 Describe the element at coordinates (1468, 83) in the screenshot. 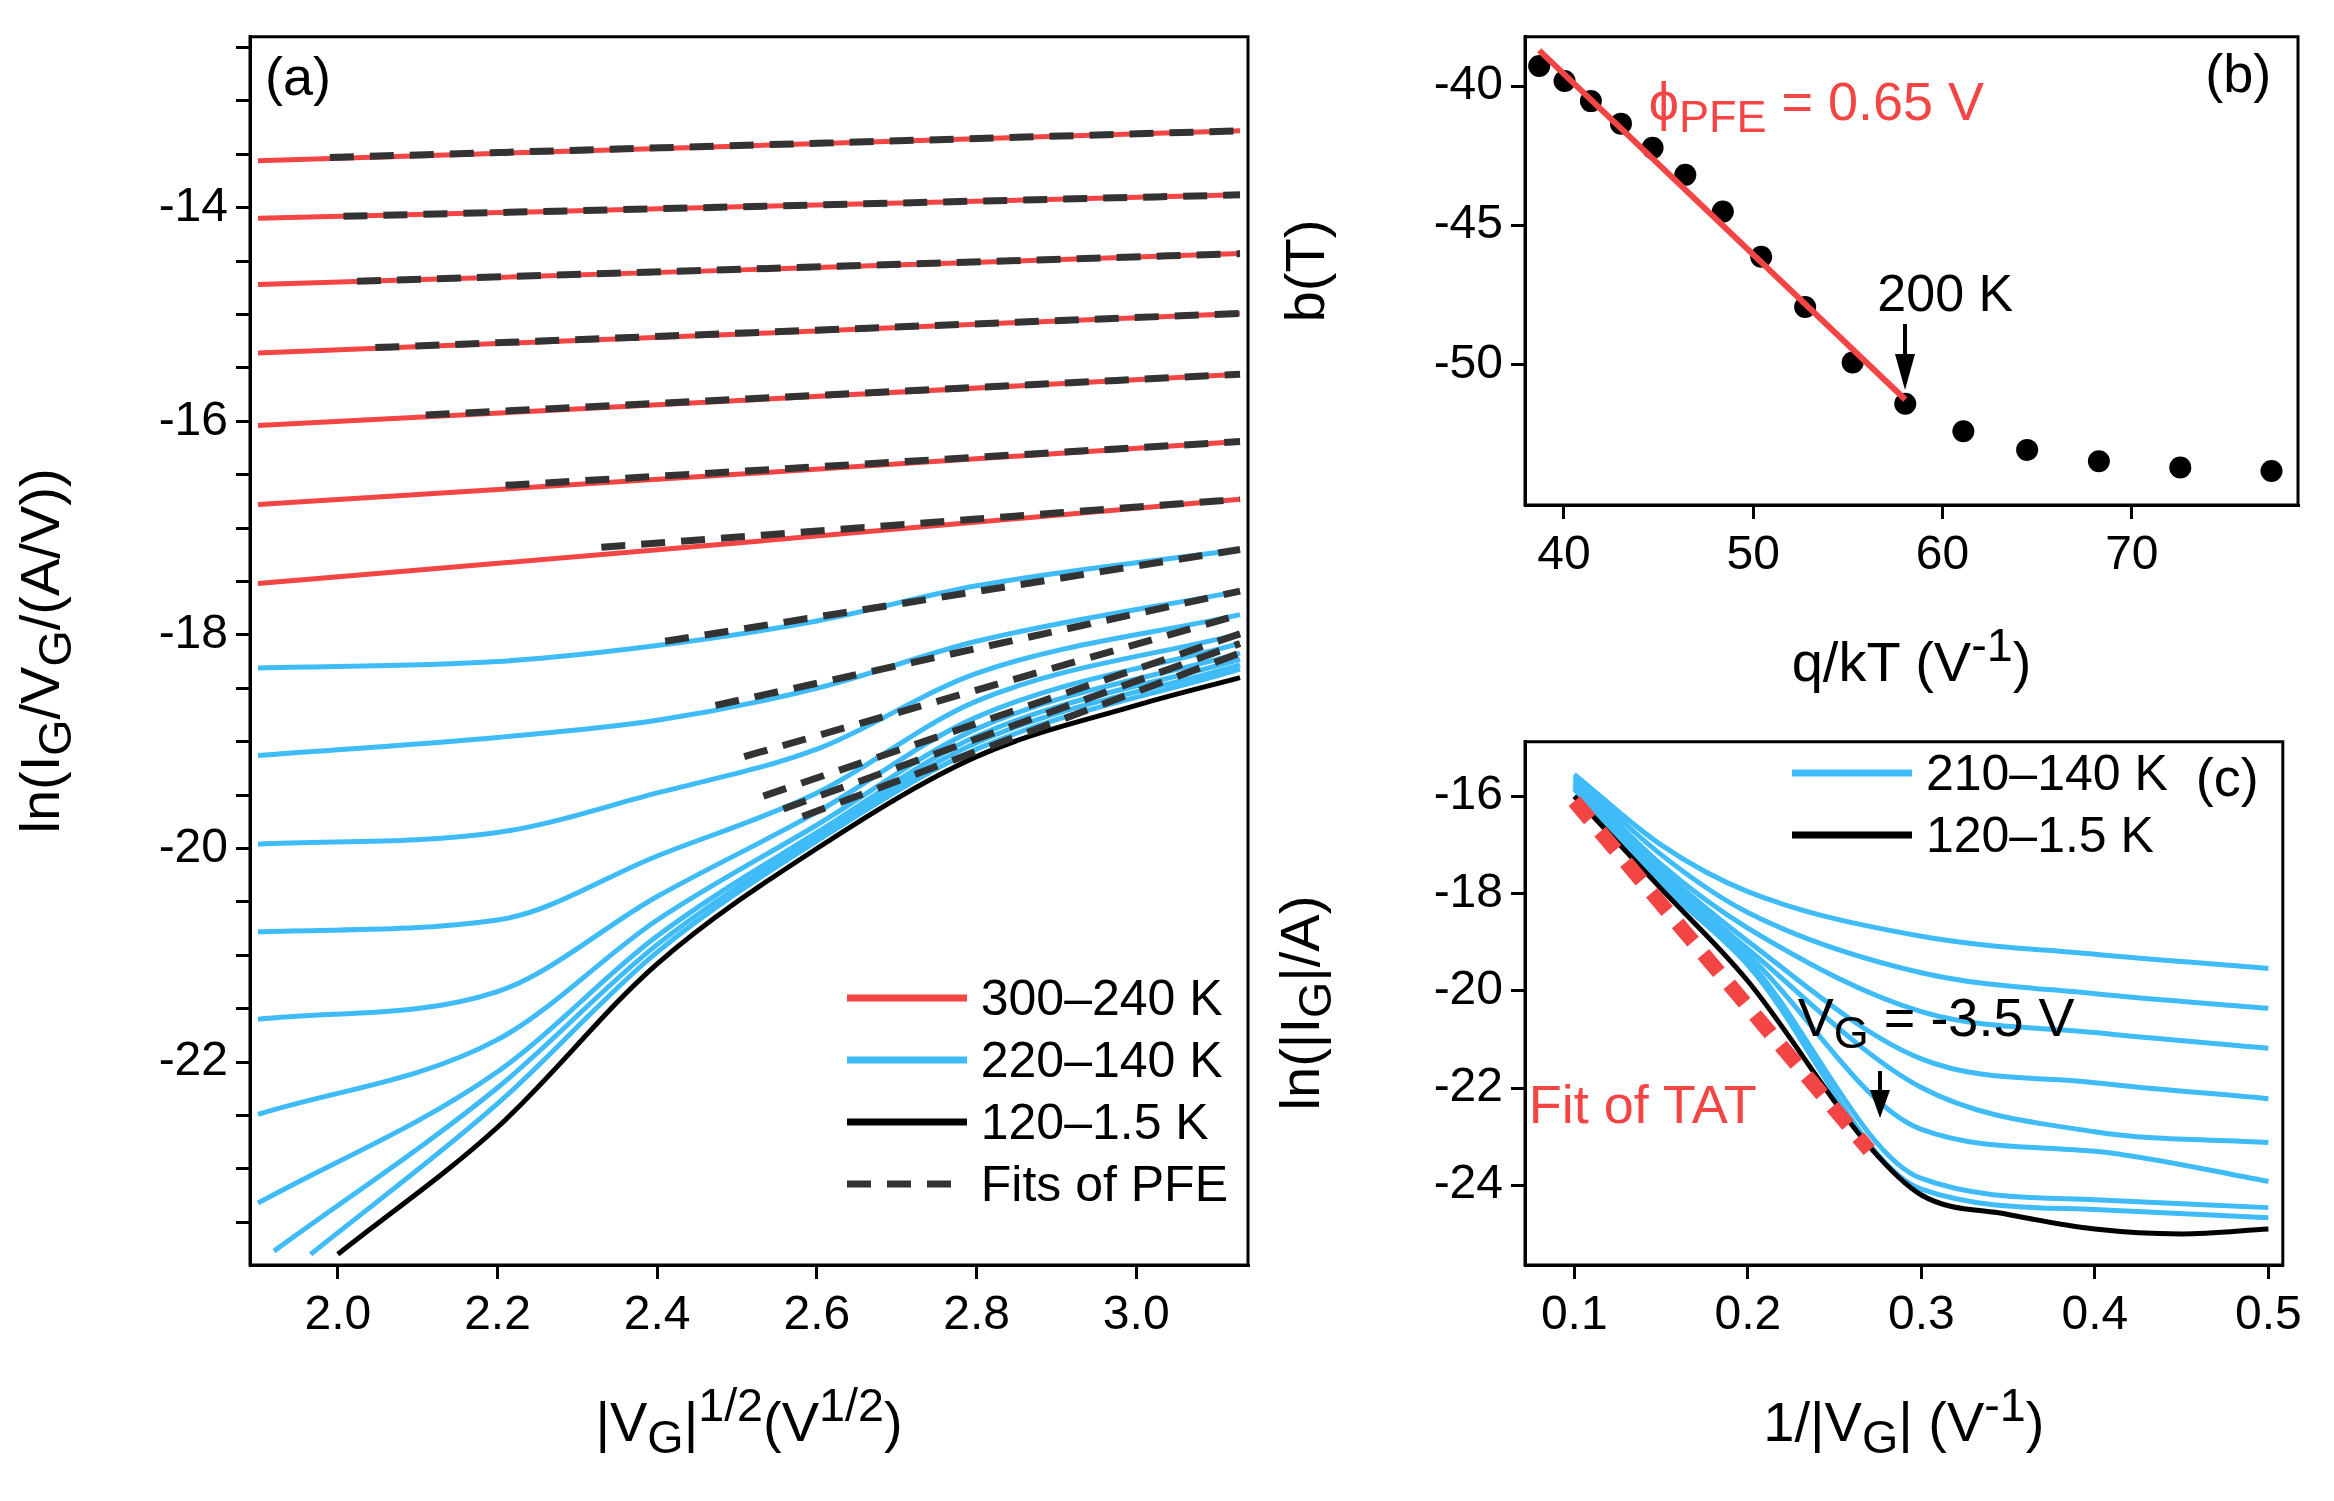

I see `y-tick-label: -40` at that location.